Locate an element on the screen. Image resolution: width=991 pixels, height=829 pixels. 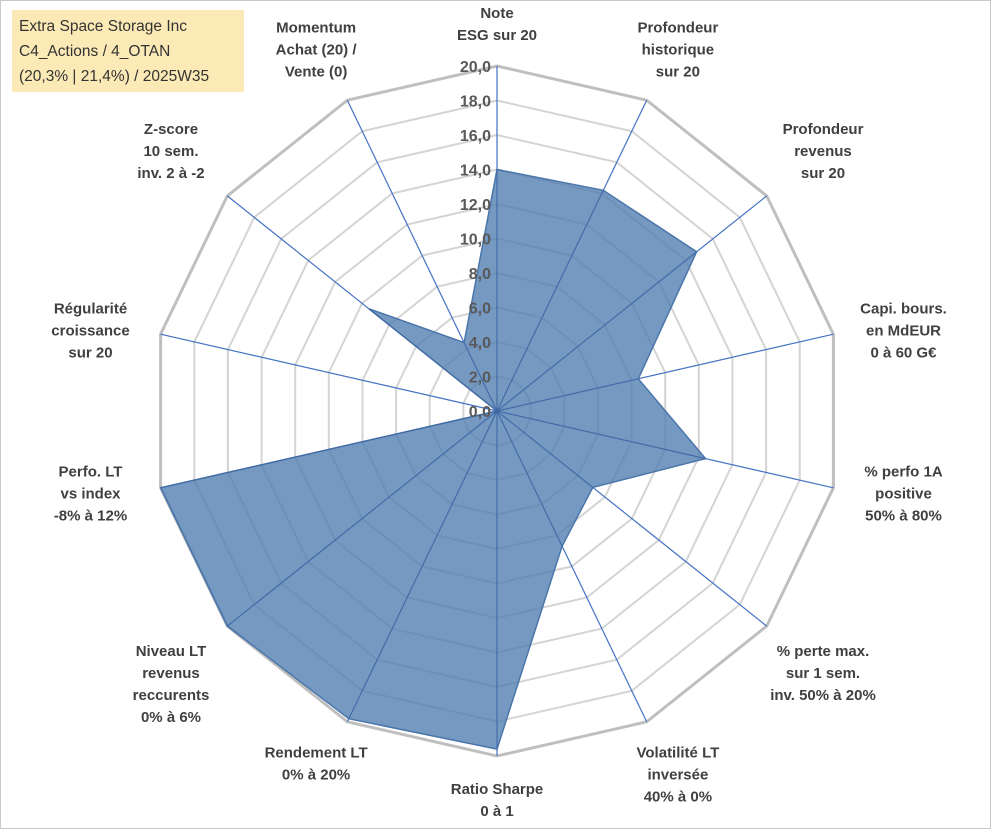
axis-label-line: inversée is located at coordinates (677, 775).